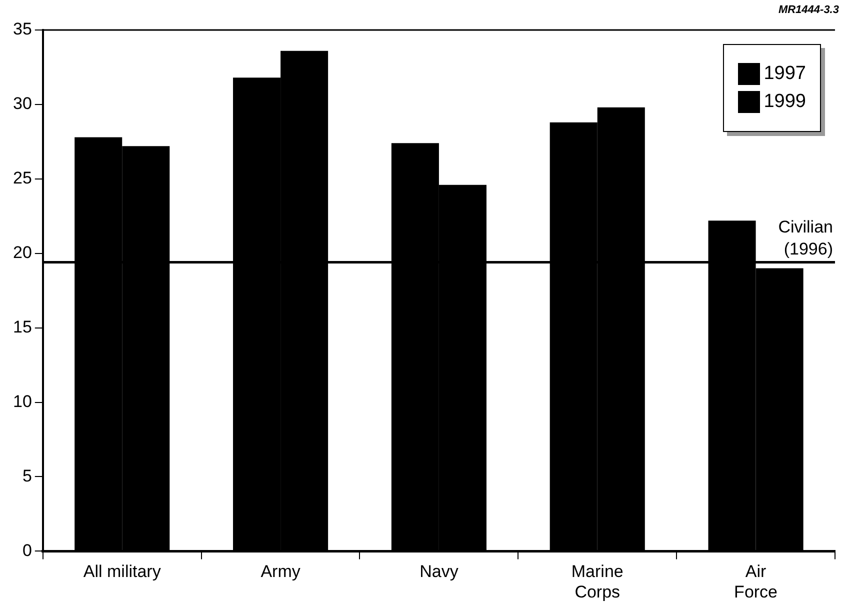  Describe the element at coordinates (785, 74) in the screenshot. I see `legend-label: 1997` at that location.